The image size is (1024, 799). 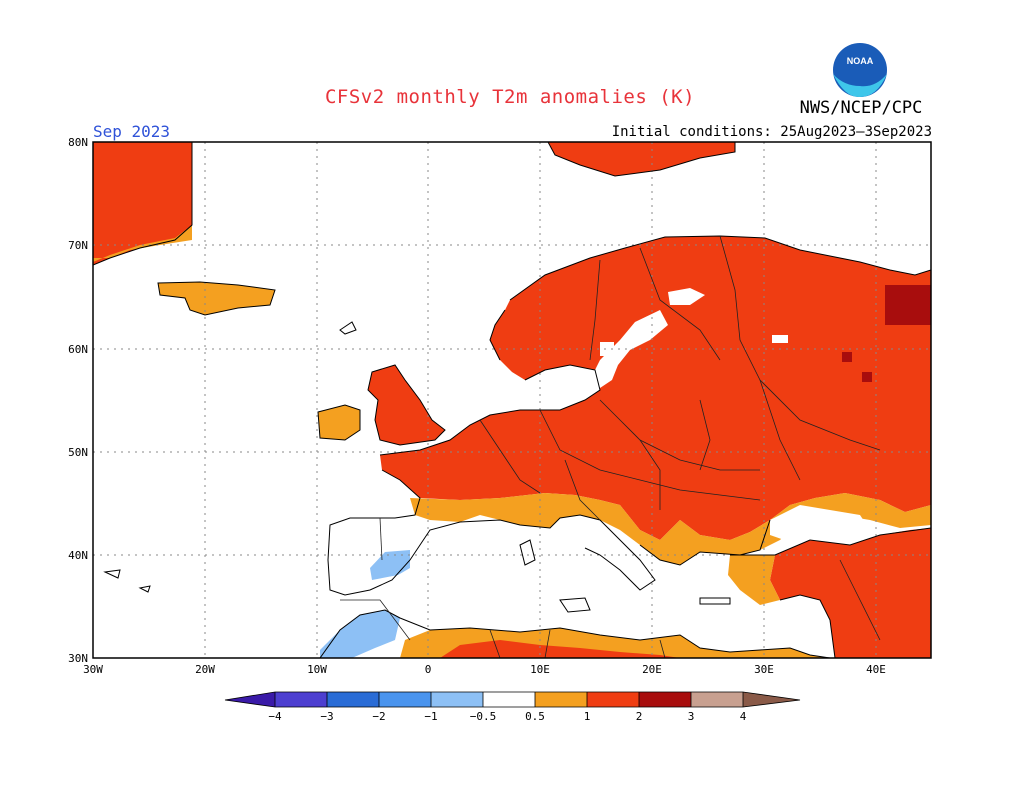 What do you see at coordinates (639, 716) in the screenshot?
I see `colorbar-label-2: 2` at bounding box center [639, 716].